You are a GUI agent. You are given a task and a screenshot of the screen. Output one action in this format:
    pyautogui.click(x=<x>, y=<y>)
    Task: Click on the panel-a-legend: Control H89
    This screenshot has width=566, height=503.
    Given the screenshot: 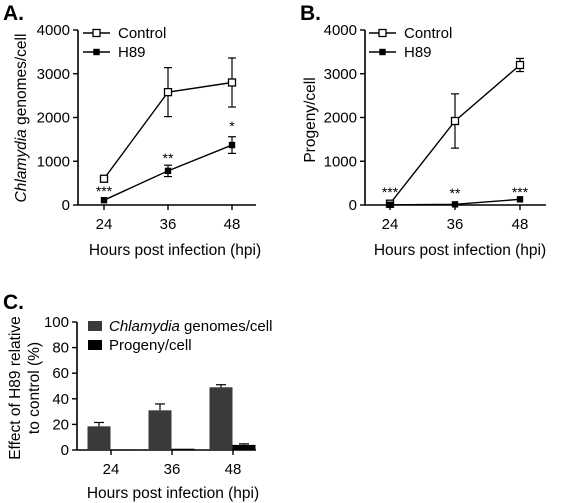 What is the action you would take?
    pyautogui.click(x=124, y=43)
    